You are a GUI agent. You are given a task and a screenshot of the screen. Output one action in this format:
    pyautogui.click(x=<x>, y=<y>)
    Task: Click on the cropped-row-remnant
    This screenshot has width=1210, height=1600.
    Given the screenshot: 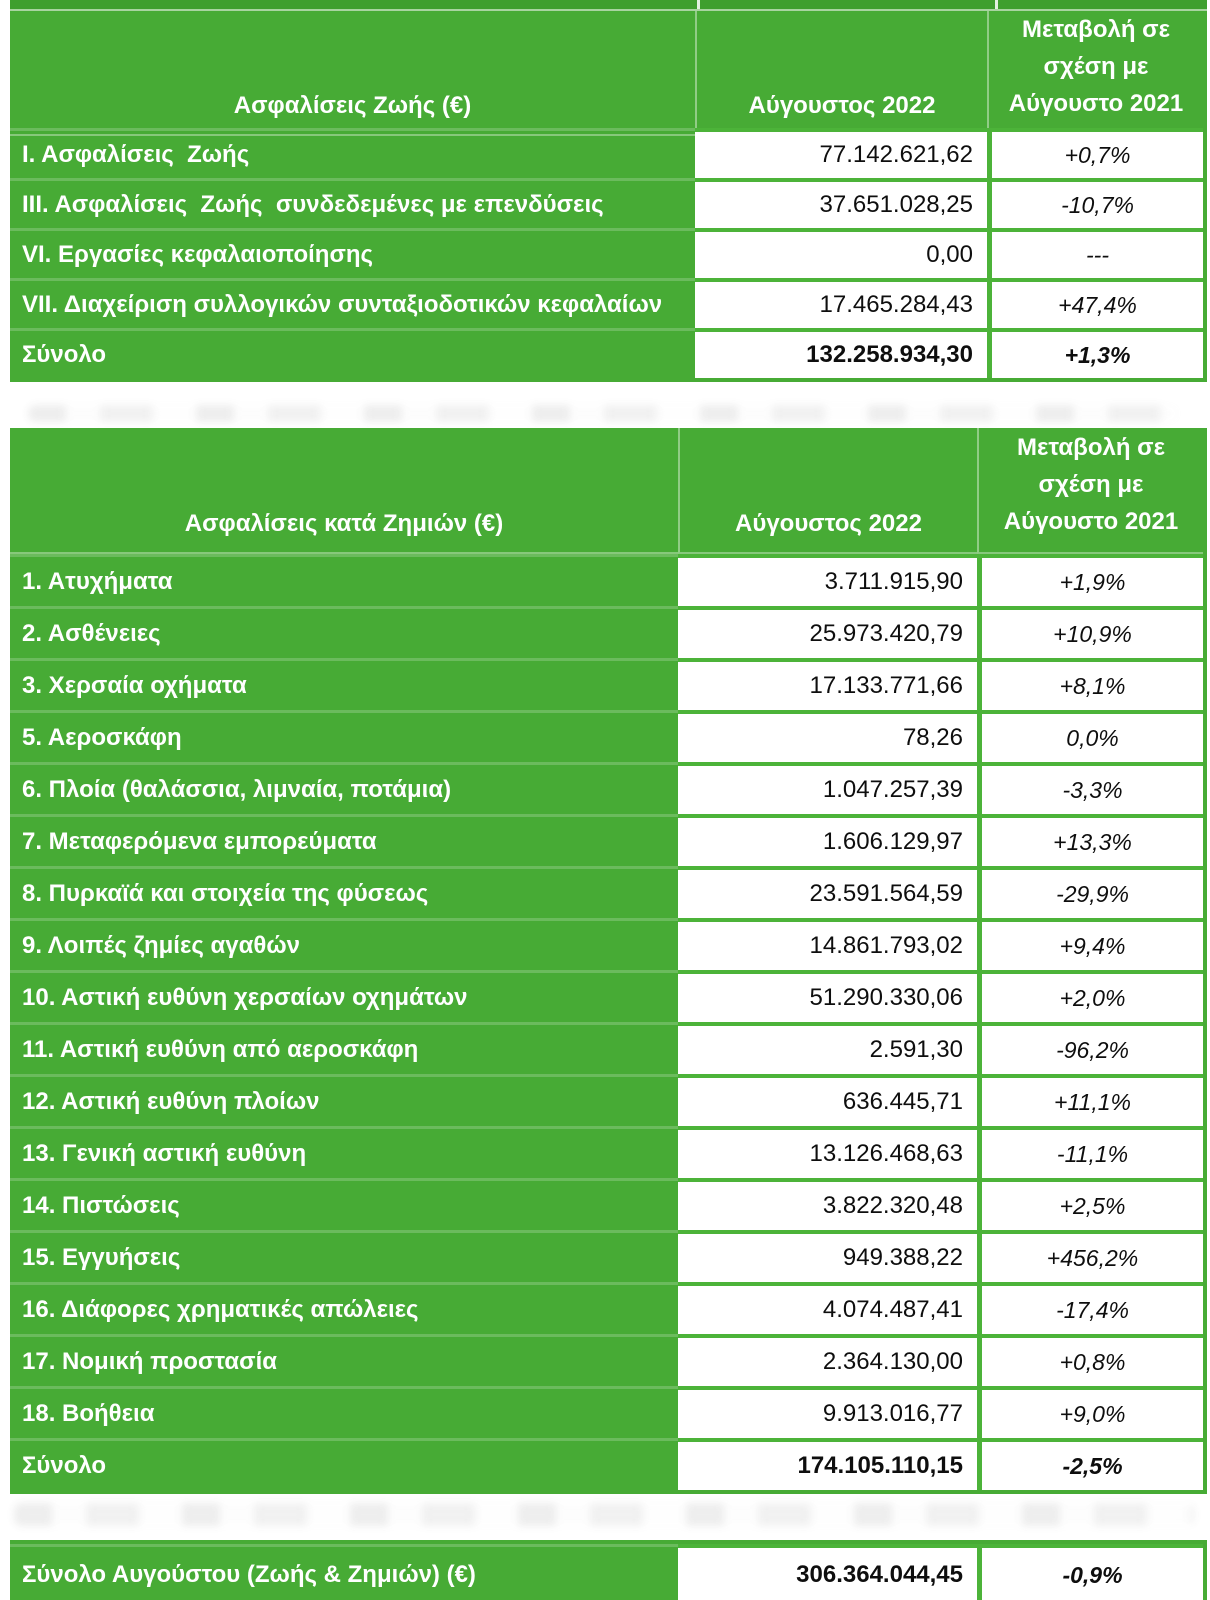 What is the action you would take?
    pyautogui.click(x=608, y=5)
    